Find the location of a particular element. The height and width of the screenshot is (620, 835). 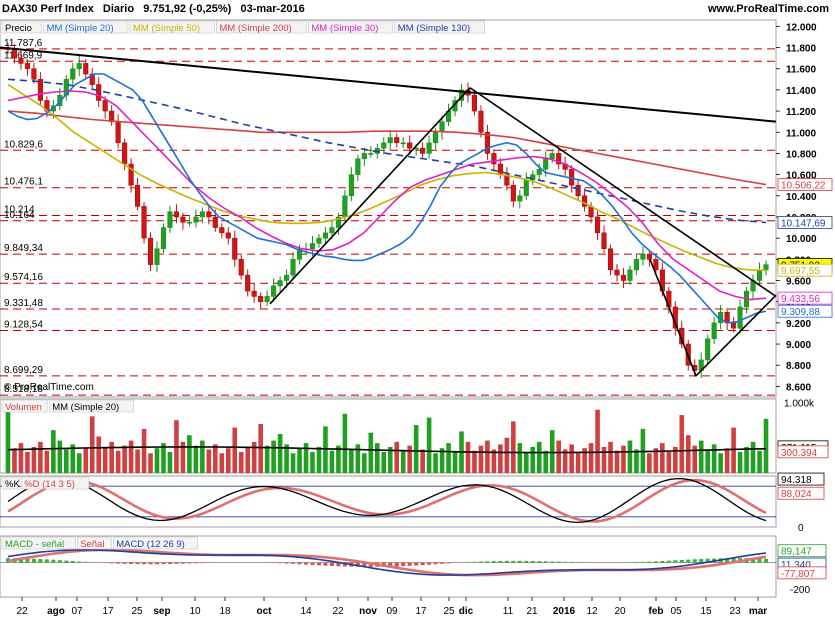

price-axis-label: 11.200 is located at coordinates (801, 112).